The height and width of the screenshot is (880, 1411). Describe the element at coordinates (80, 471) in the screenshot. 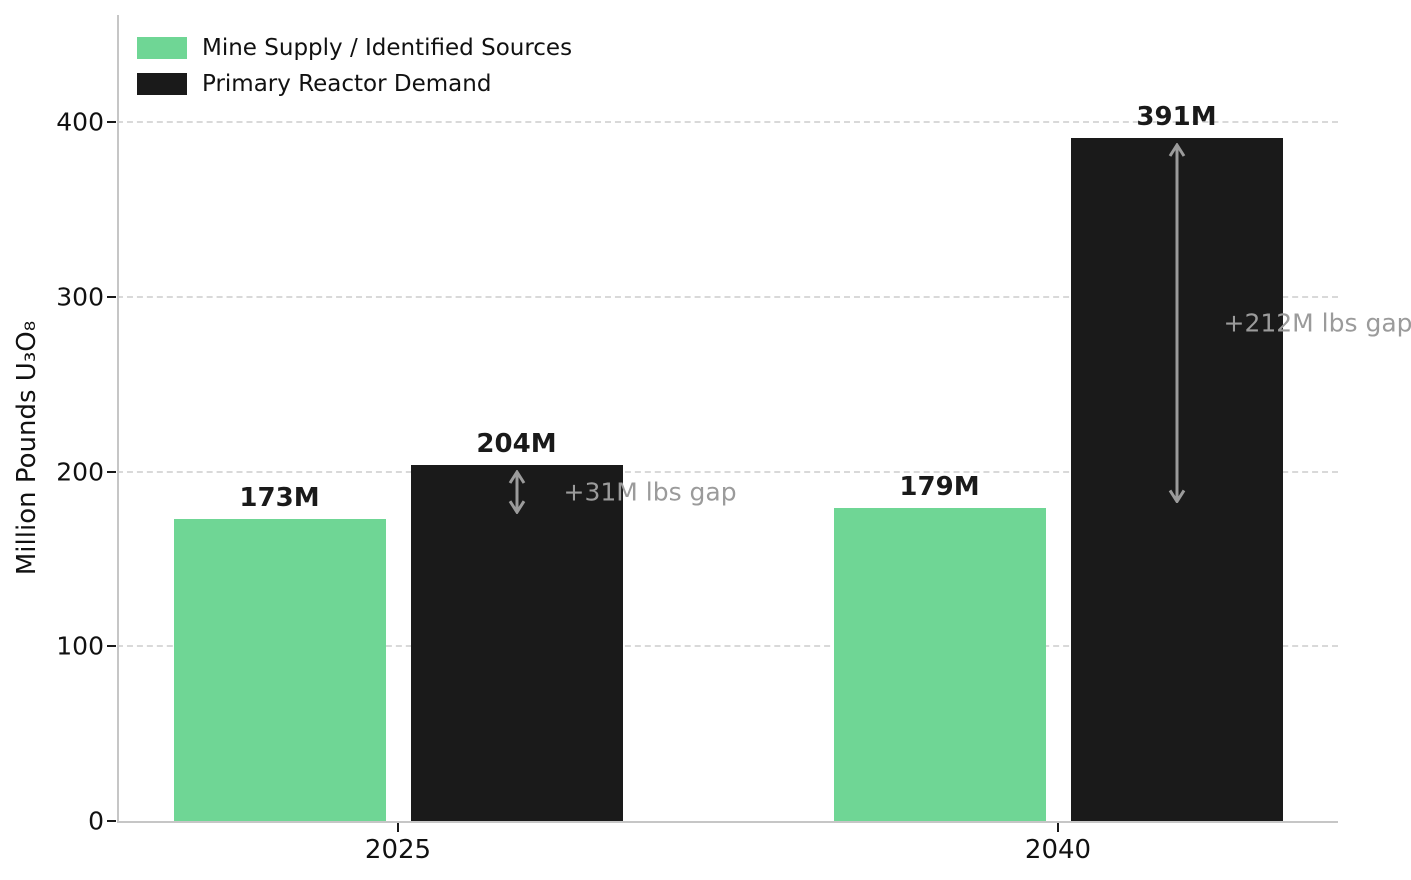

I see `y-tick-label-200: 200` at that location.